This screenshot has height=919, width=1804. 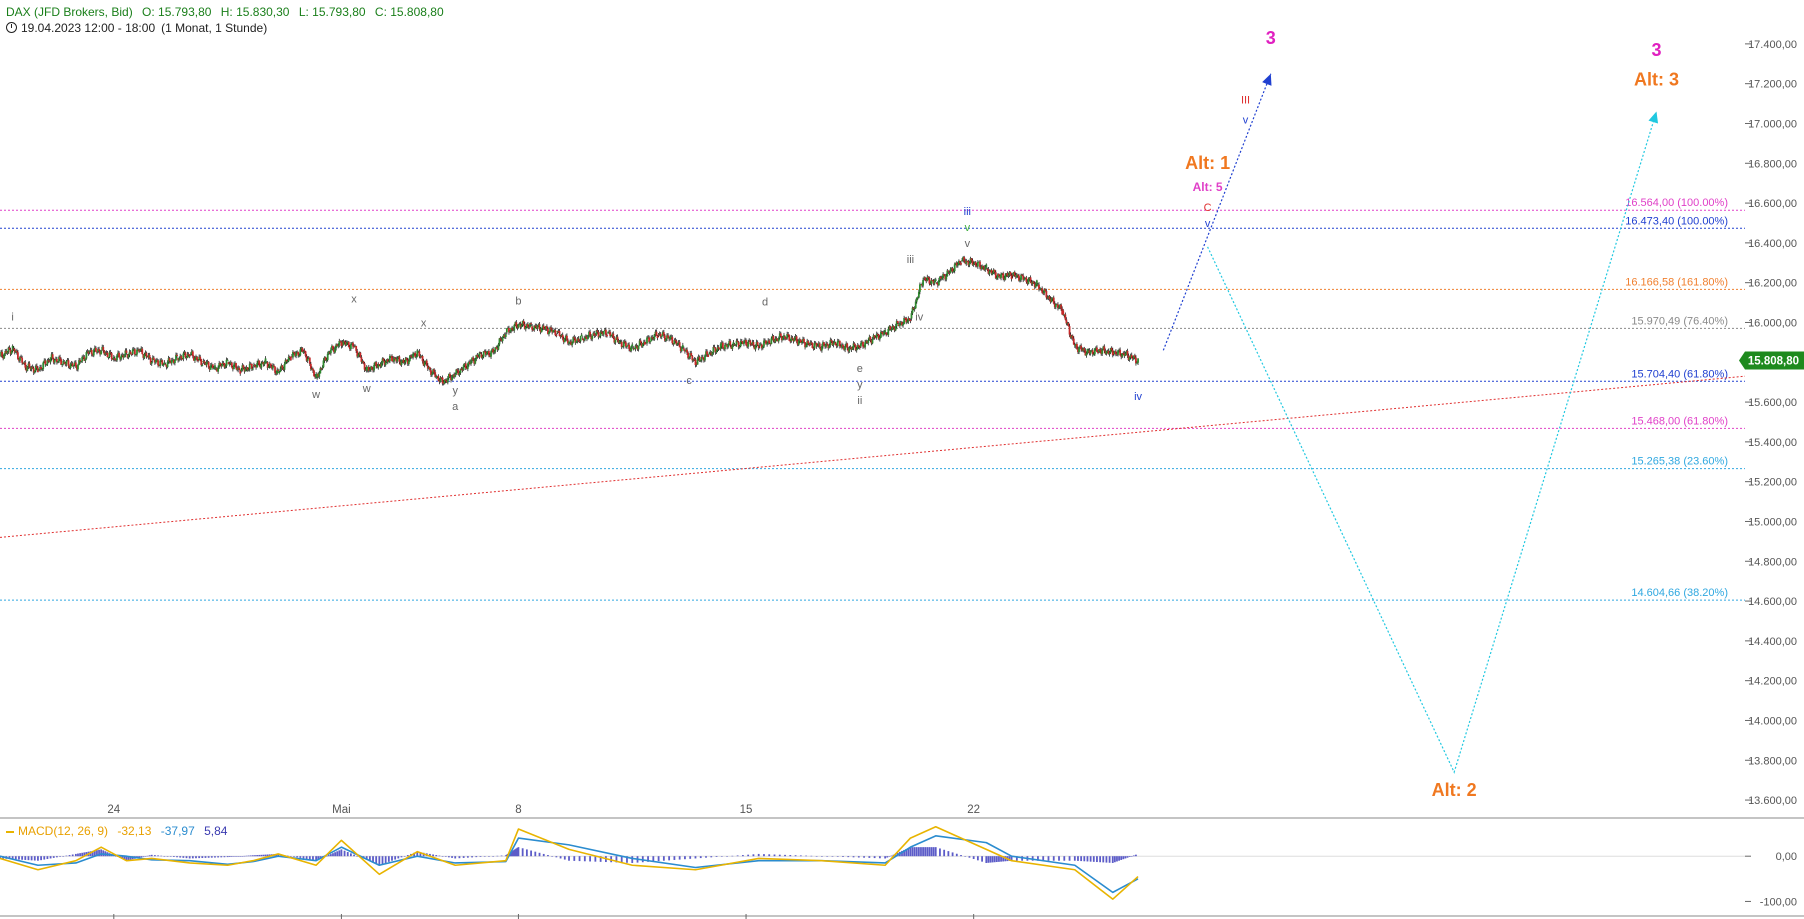 I want to click on instrument-name: DAX (JFD Brokers, Bid), so click(x=69, y=12).